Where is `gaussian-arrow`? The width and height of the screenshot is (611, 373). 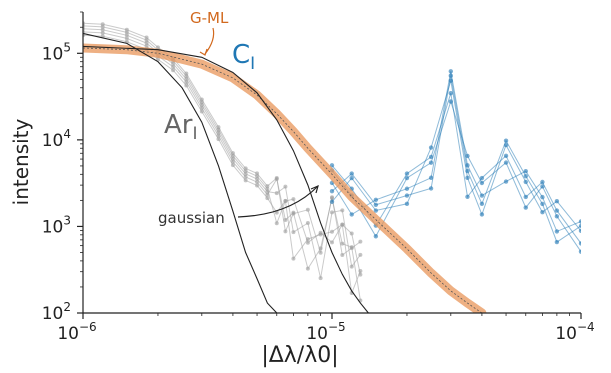
gaussian-arrow is located at coordinates (278, 201).